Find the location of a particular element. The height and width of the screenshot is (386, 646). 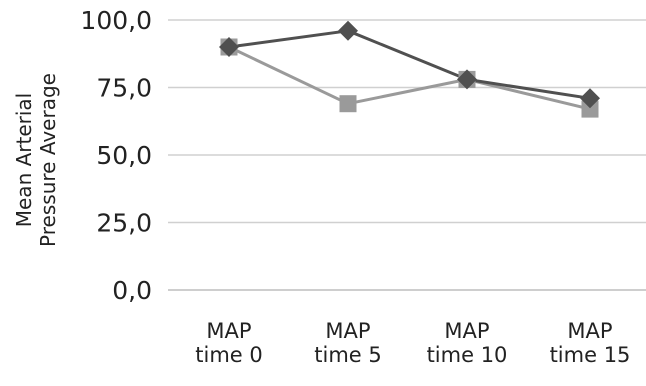

y-axis-title-text: Mean ArterialPressure Average is located at coordinates (36, 160).